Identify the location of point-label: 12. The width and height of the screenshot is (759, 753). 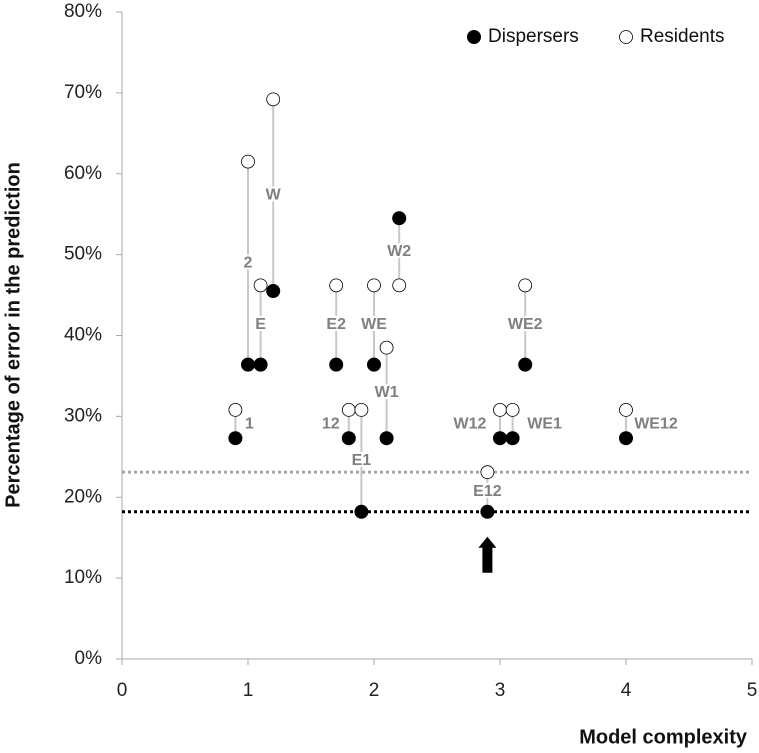
(331, 423).